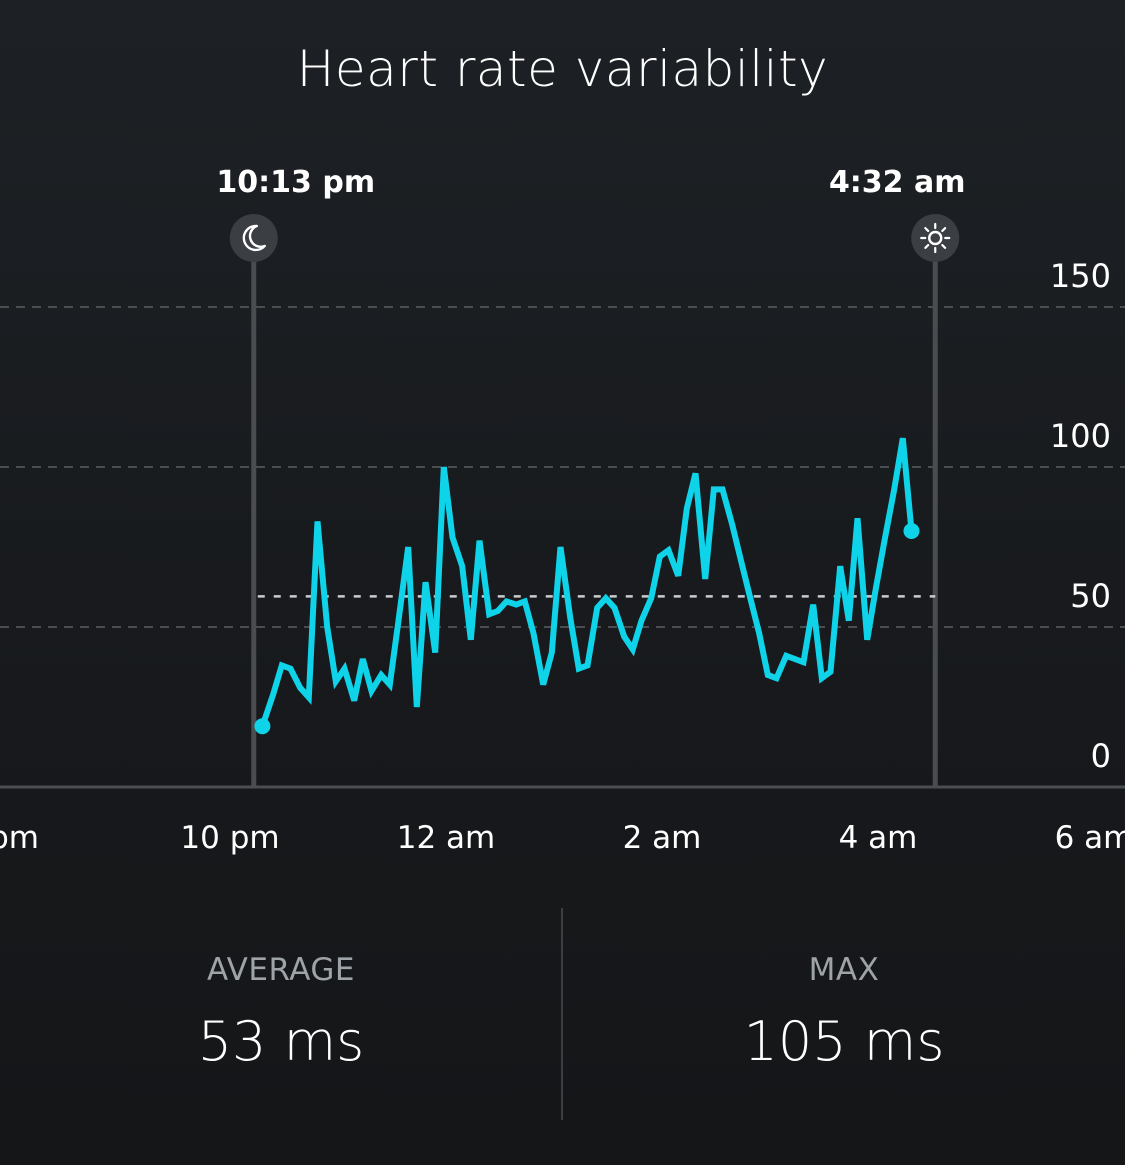 The width and height of the screenshot is (1125, 1165). Describe the element at coordinates (662, 838) in the screenshot. I see `x-tick-label: 2 am` at that location.